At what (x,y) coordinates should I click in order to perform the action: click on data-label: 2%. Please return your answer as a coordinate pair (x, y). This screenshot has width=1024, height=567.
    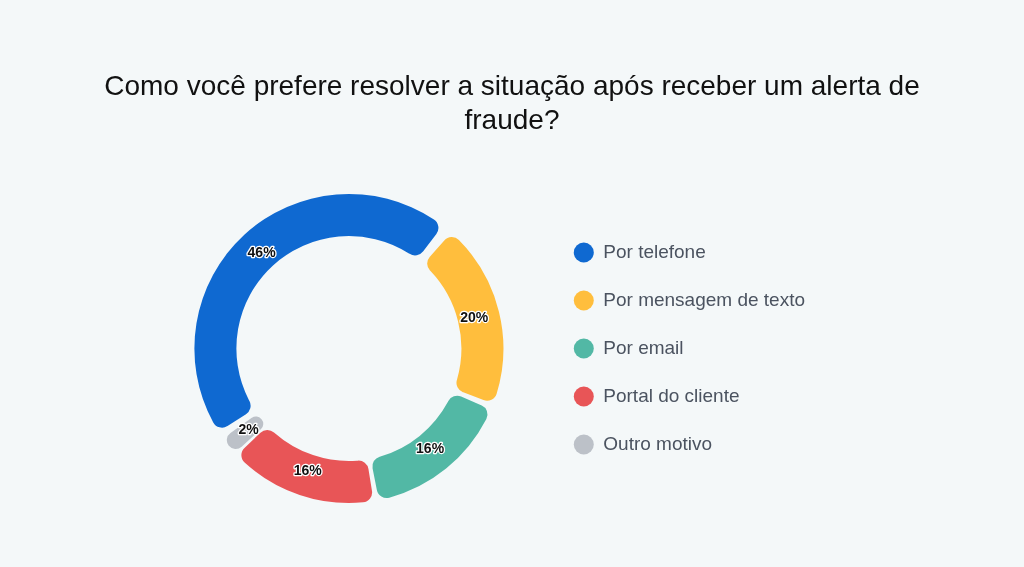
    Looking at the image, I should click on (249, 428).